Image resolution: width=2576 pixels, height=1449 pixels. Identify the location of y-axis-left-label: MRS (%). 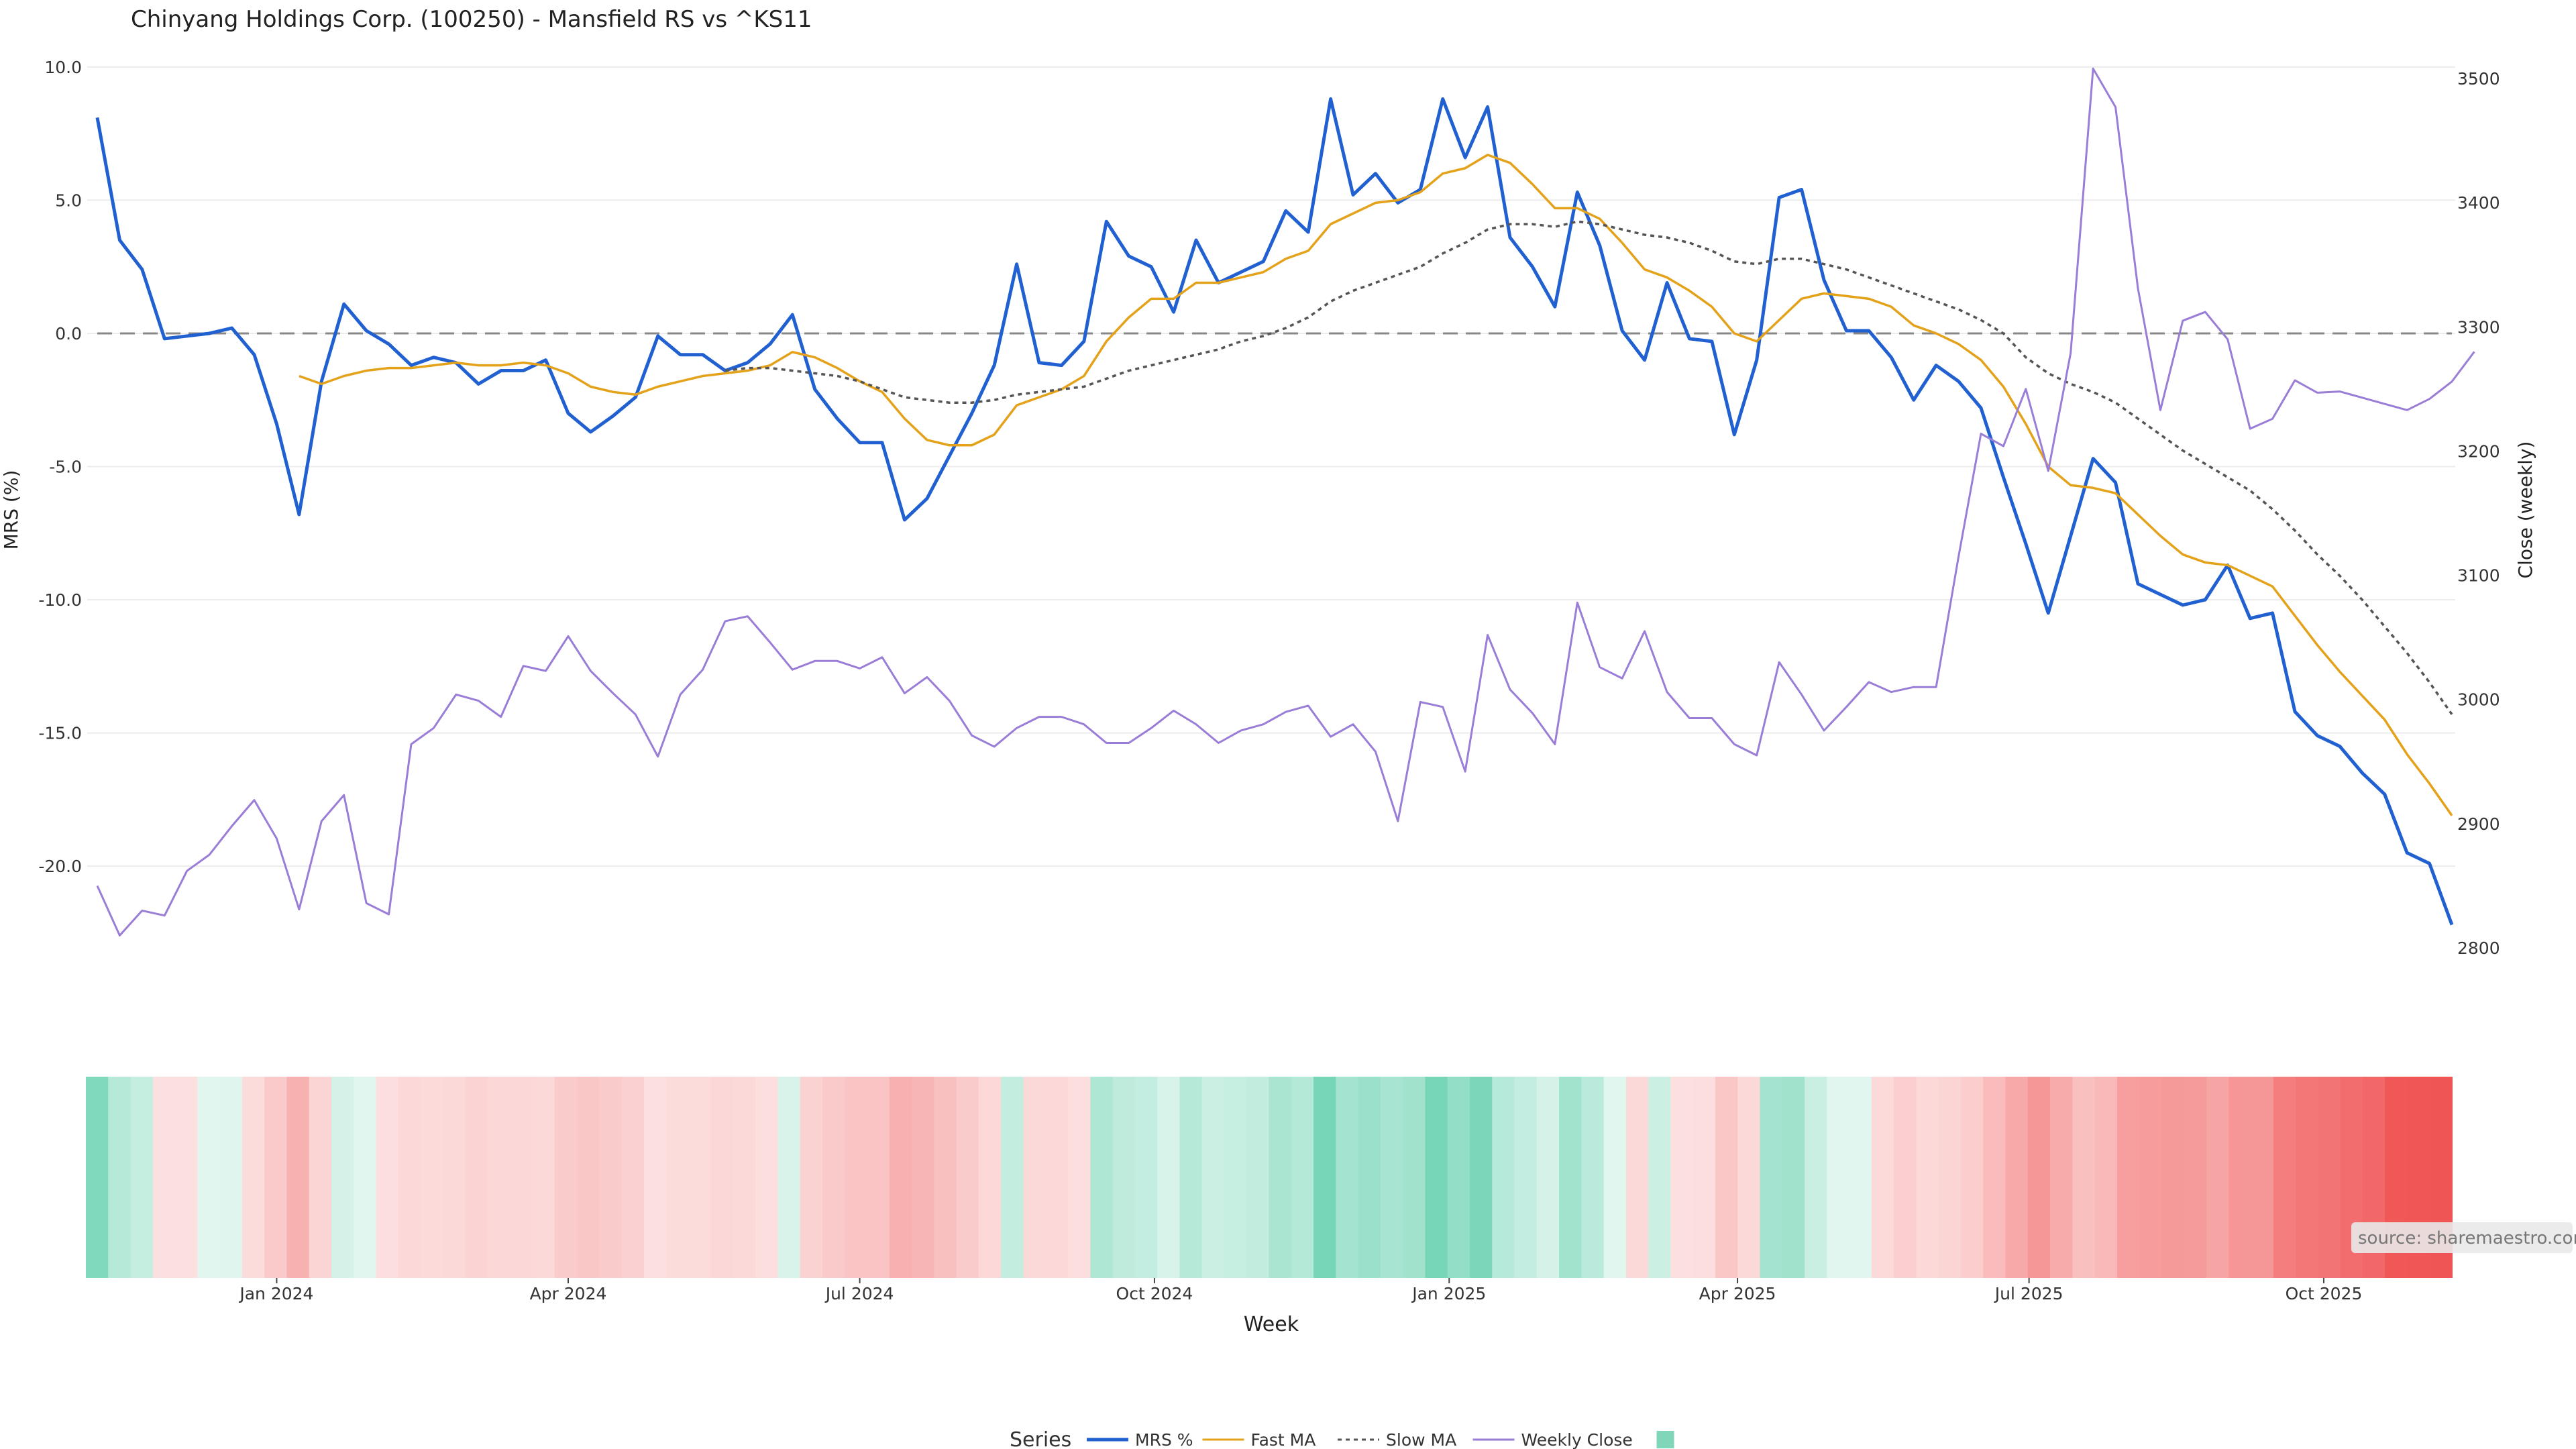
(11, 510).